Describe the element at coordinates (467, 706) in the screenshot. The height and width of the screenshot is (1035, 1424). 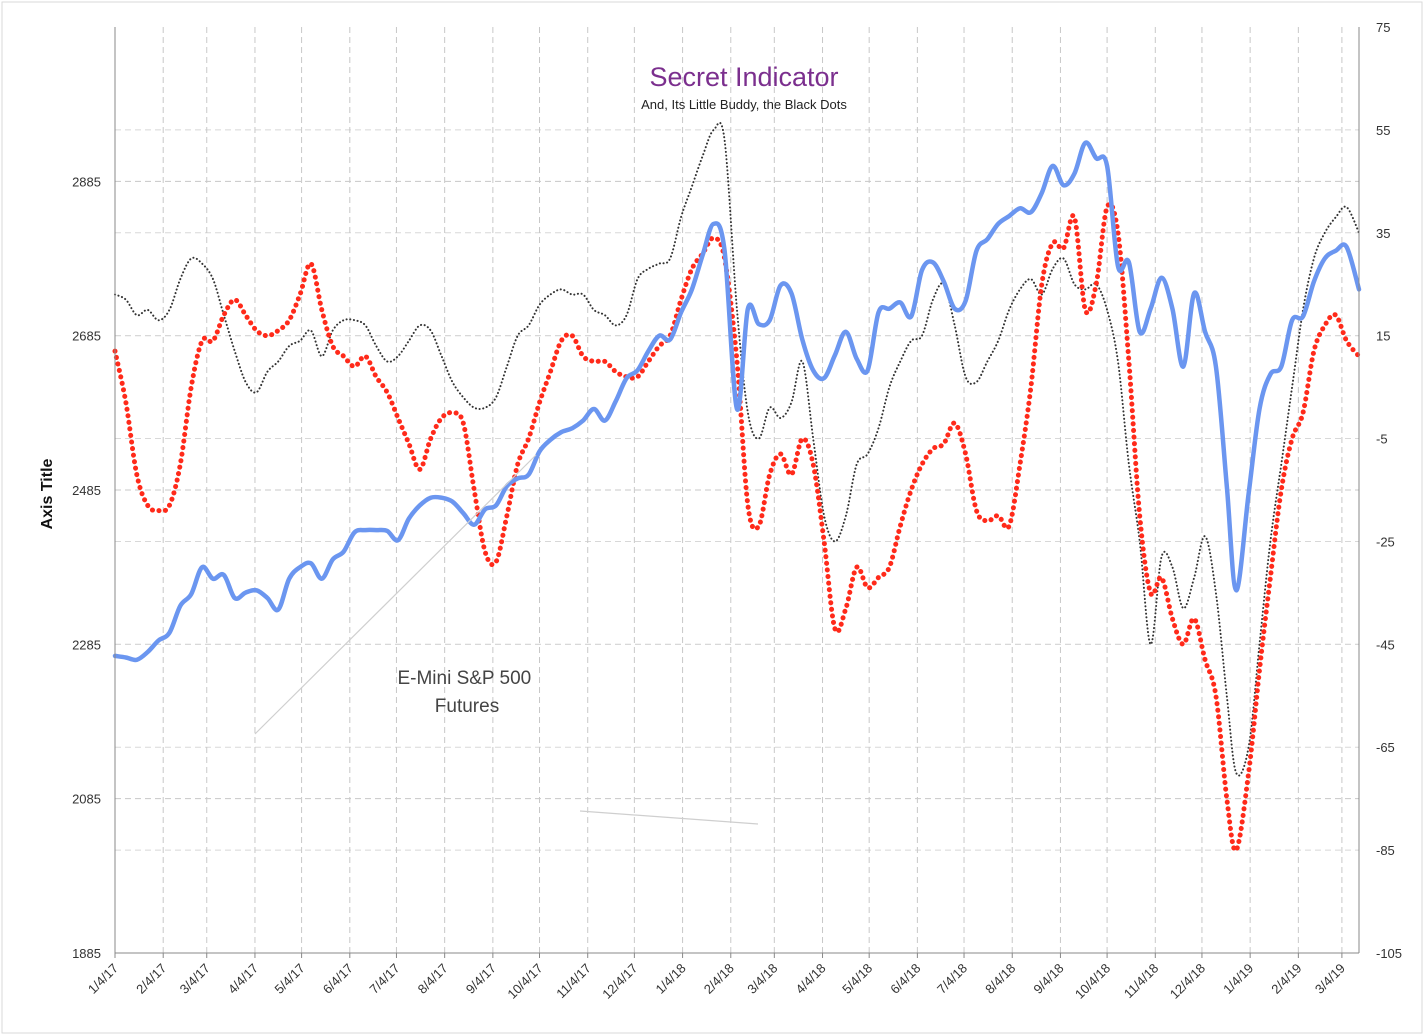
I see `annotation-line-2: Futures` at that location.